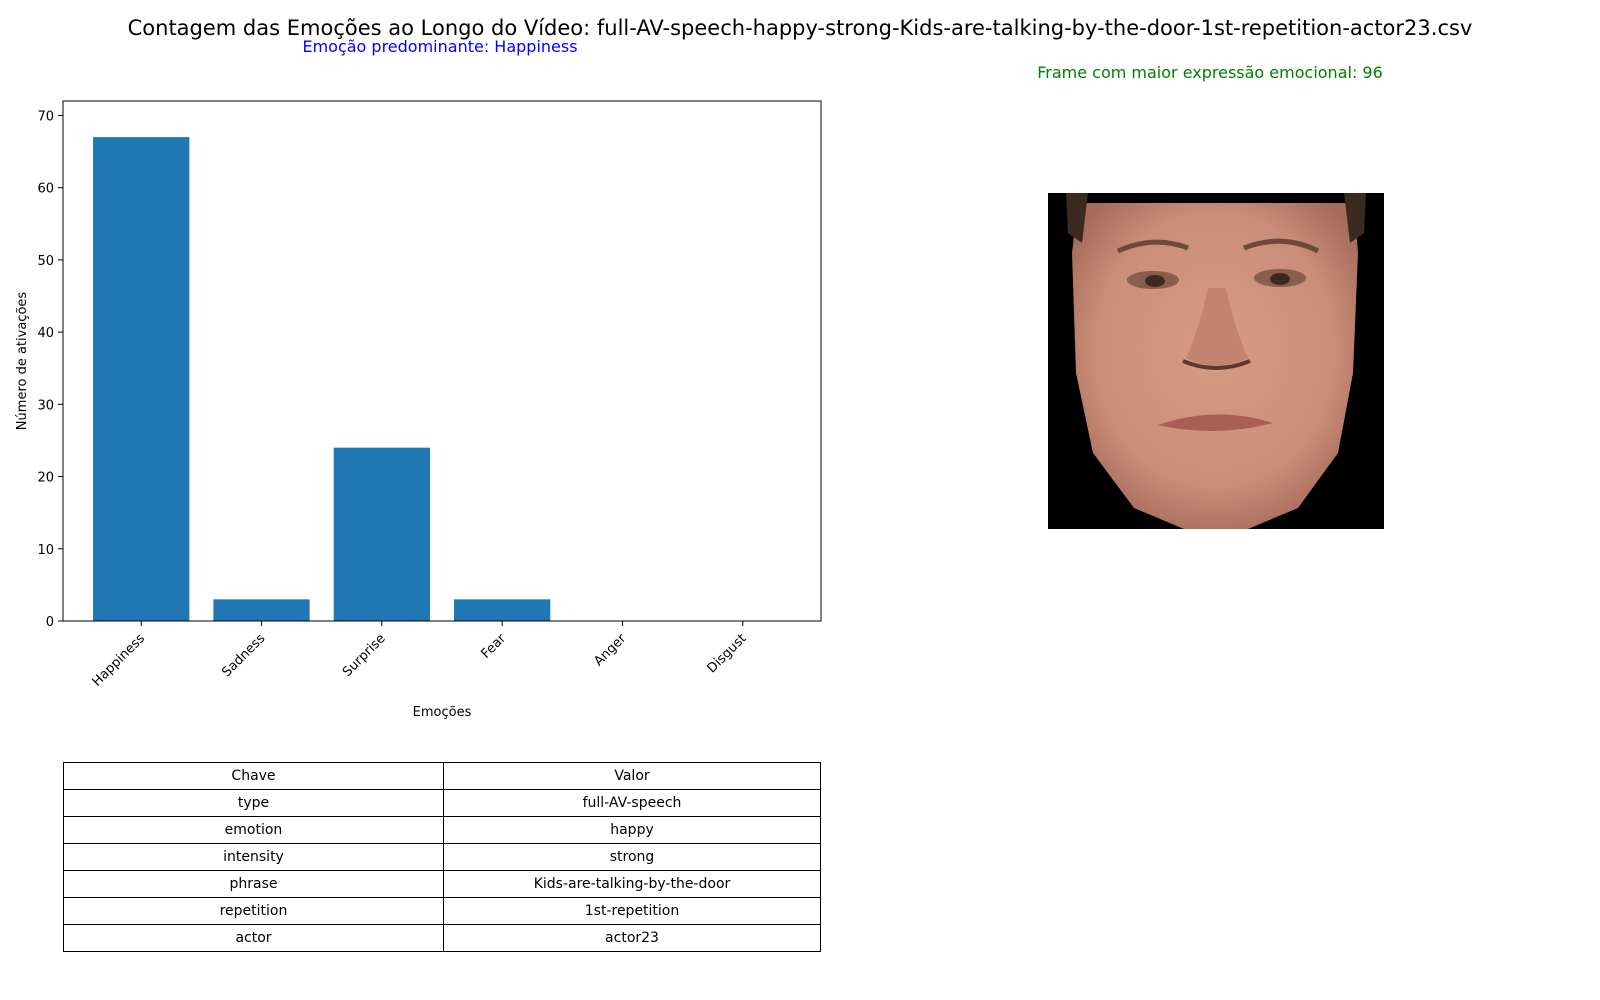 This screenshot has width=1600, height=1000. I want to click on y-tick-label: 30, so click(45, 405).